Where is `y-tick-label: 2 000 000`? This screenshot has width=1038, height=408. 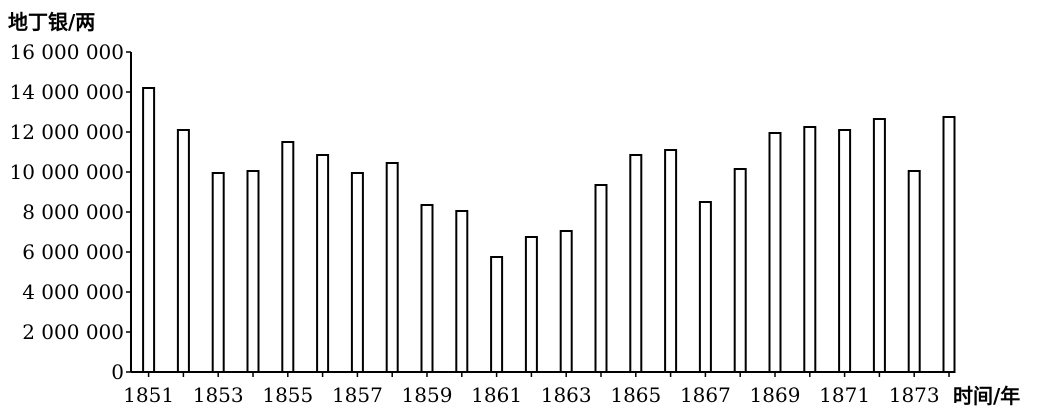 y-tick-label: 2 000 000 is located at coordinates (73, 332).